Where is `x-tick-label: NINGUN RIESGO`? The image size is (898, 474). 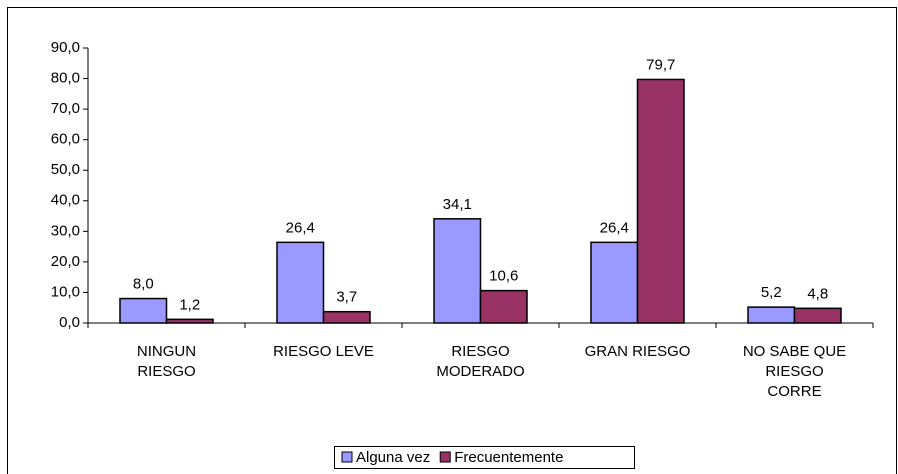
x-tick-label: NINGUN RIESGO is located at coordinates (166, 361).